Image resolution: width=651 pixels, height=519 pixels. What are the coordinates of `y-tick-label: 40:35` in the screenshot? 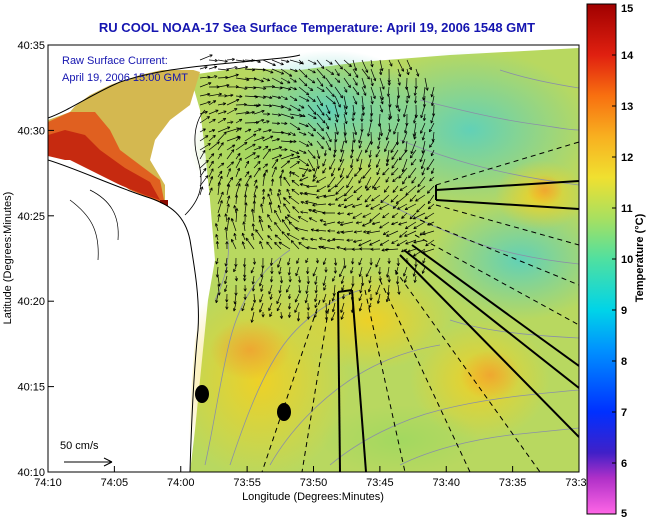 It's located at (31, 46).